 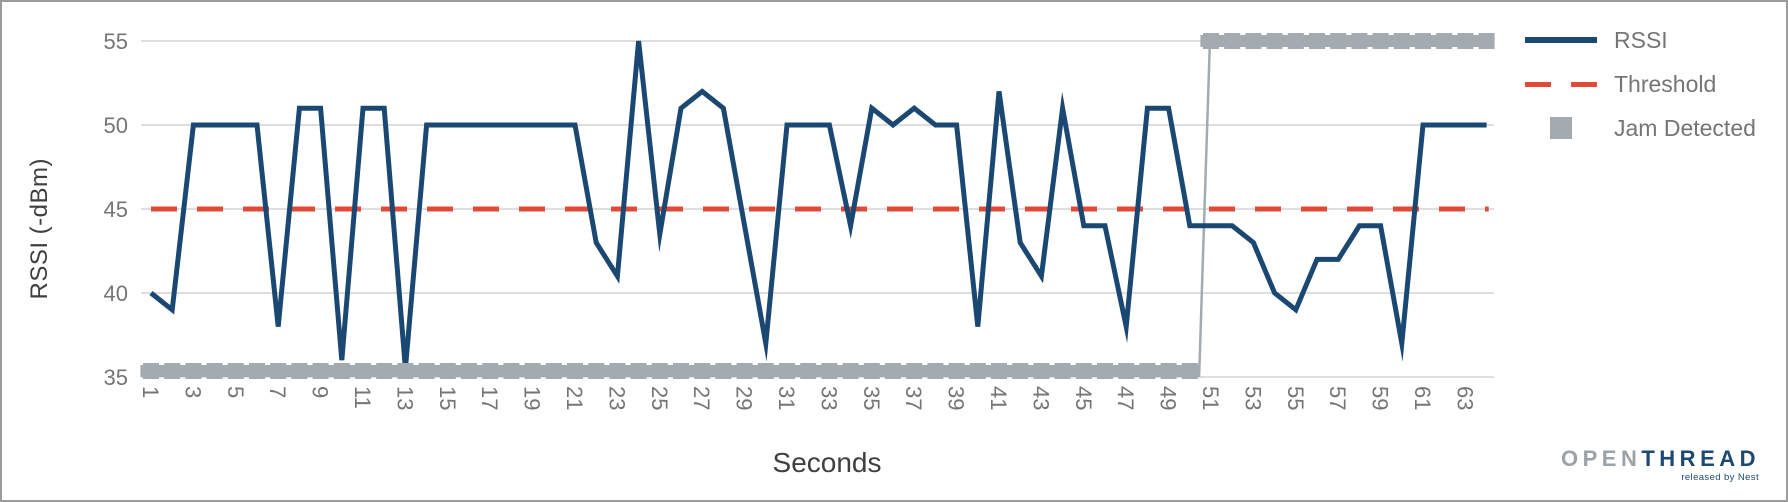 I want to click on x-tick-label: 1, so click(x=150, y=392).